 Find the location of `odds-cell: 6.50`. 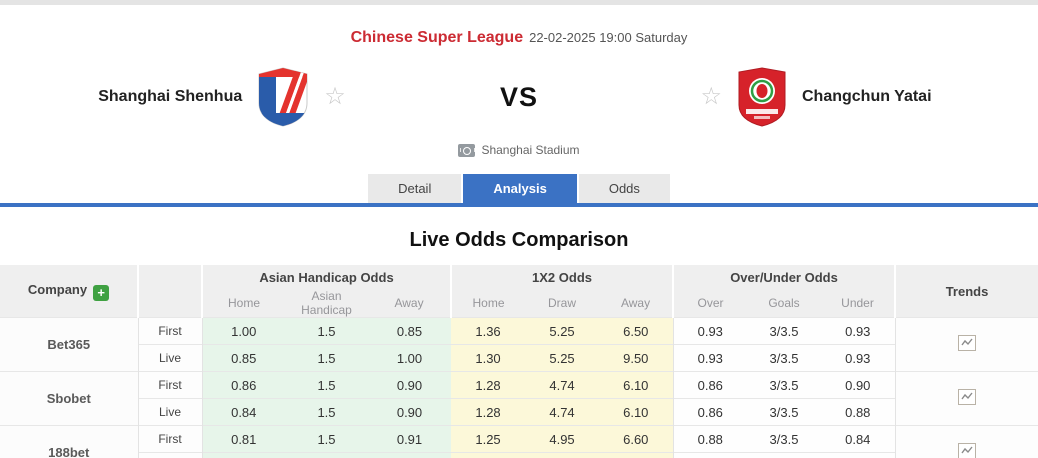

odds-cell: 6.50 is located at coordinates (636, 331).